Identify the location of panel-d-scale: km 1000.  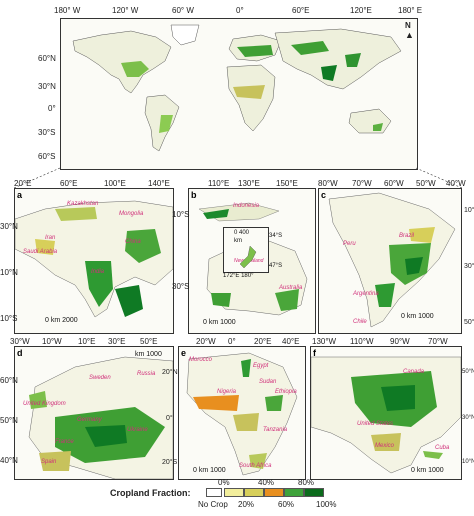
(148, 354).